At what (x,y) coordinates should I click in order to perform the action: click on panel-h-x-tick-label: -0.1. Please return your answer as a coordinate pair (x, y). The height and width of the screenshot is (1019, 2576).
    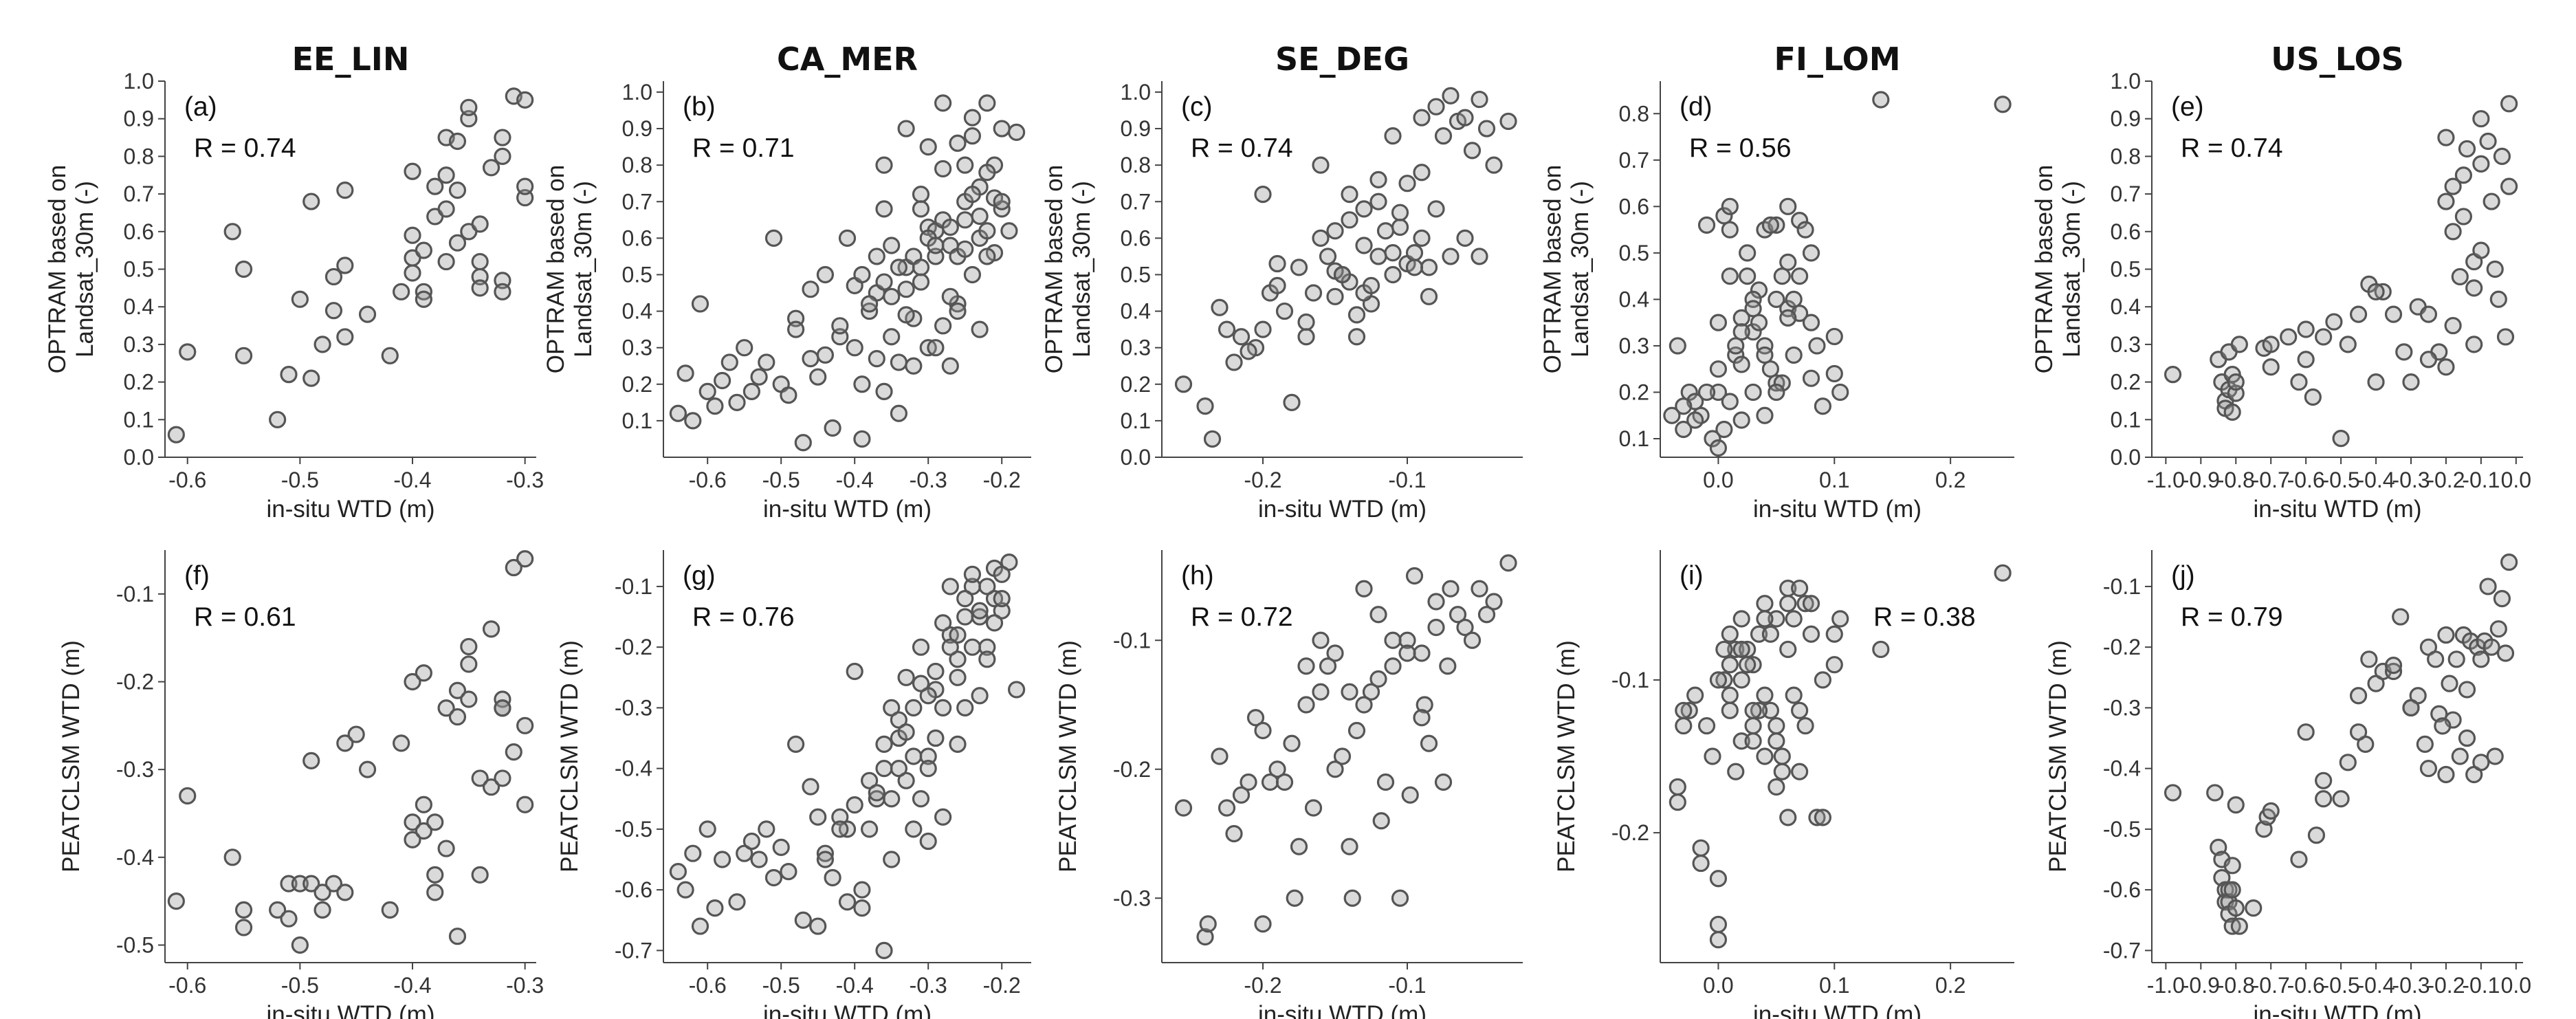
    Looking at the image, I should click on (1407, 985).